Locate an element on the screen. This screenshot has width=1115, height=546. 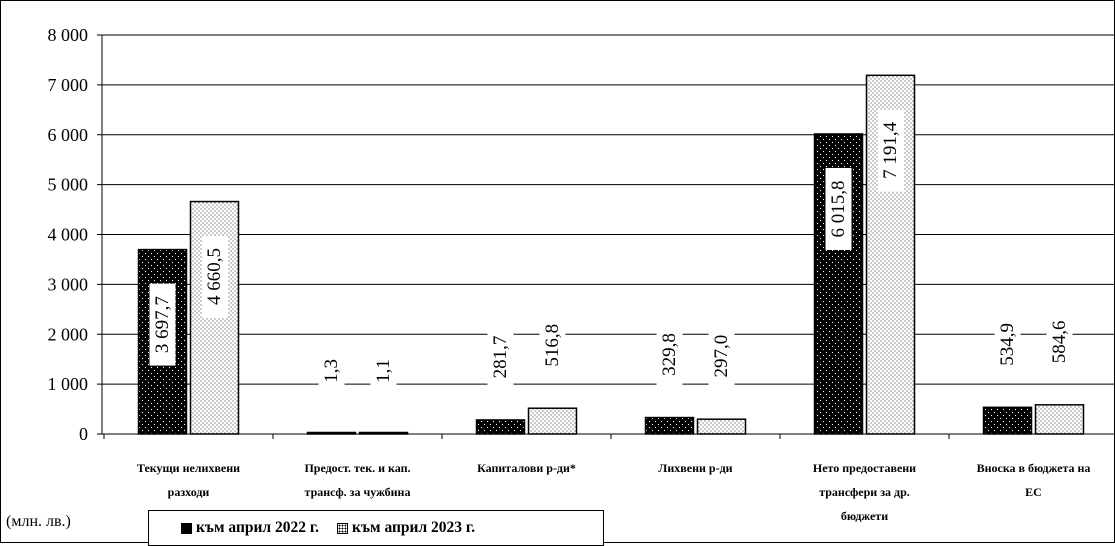
y-tick-label: 8 000 is located at coordinates (68, 35).